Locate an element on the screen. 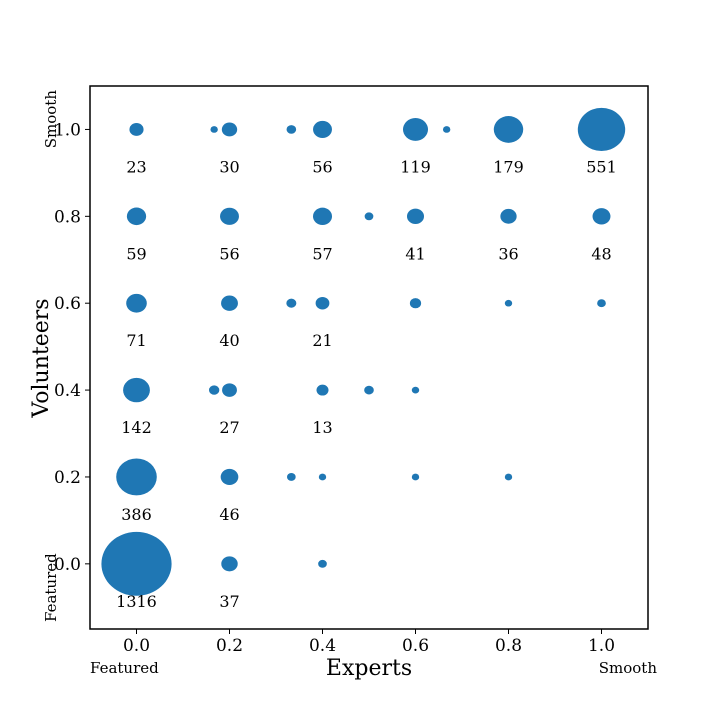 The width and height of the screenshot is (720, 720). y-axis-ticks: 0.0 0.2 0.4 0.6 0.8 1.0 is located at coordinates (72, 347).